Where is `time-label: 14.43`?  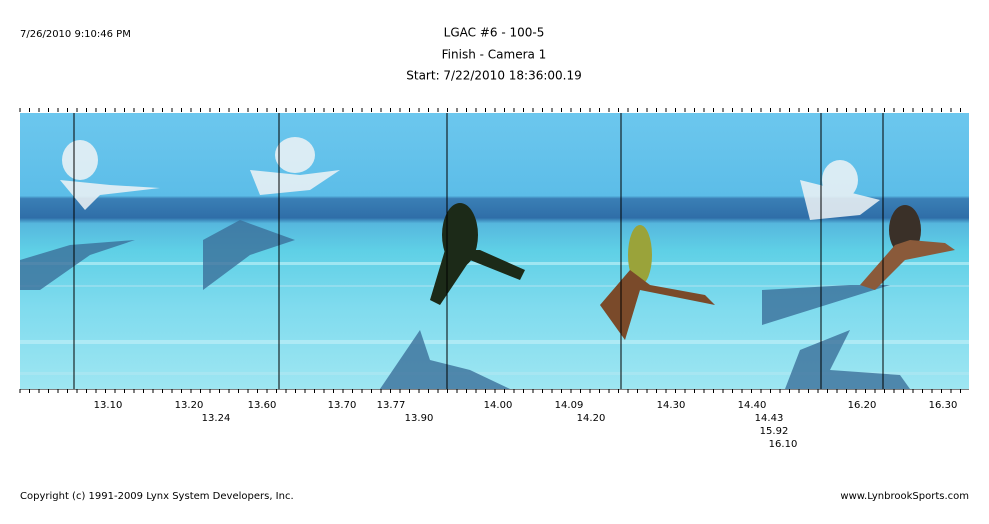
time-label: 14.43 is located at coordinates (769, 418).